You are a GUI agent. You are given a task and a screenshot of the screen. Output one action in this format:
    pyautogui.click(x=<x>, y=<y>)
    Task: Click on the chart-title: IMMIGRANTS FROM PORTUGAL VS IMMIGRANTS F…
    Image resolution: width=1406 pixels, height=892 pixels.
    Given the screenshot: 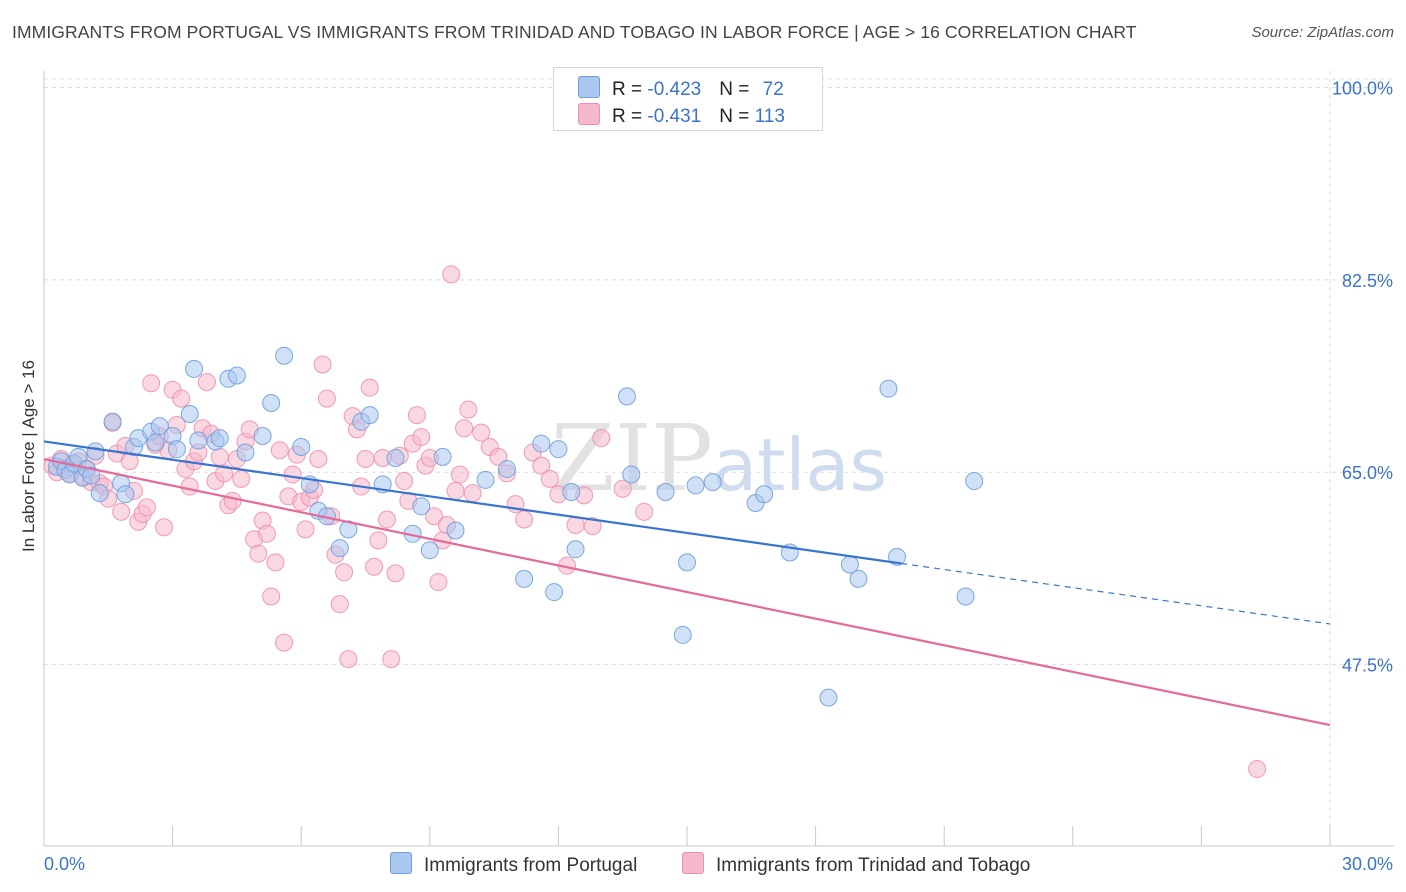 What is the action you would take?
    pyautogui.click(x=574, y=32)
    